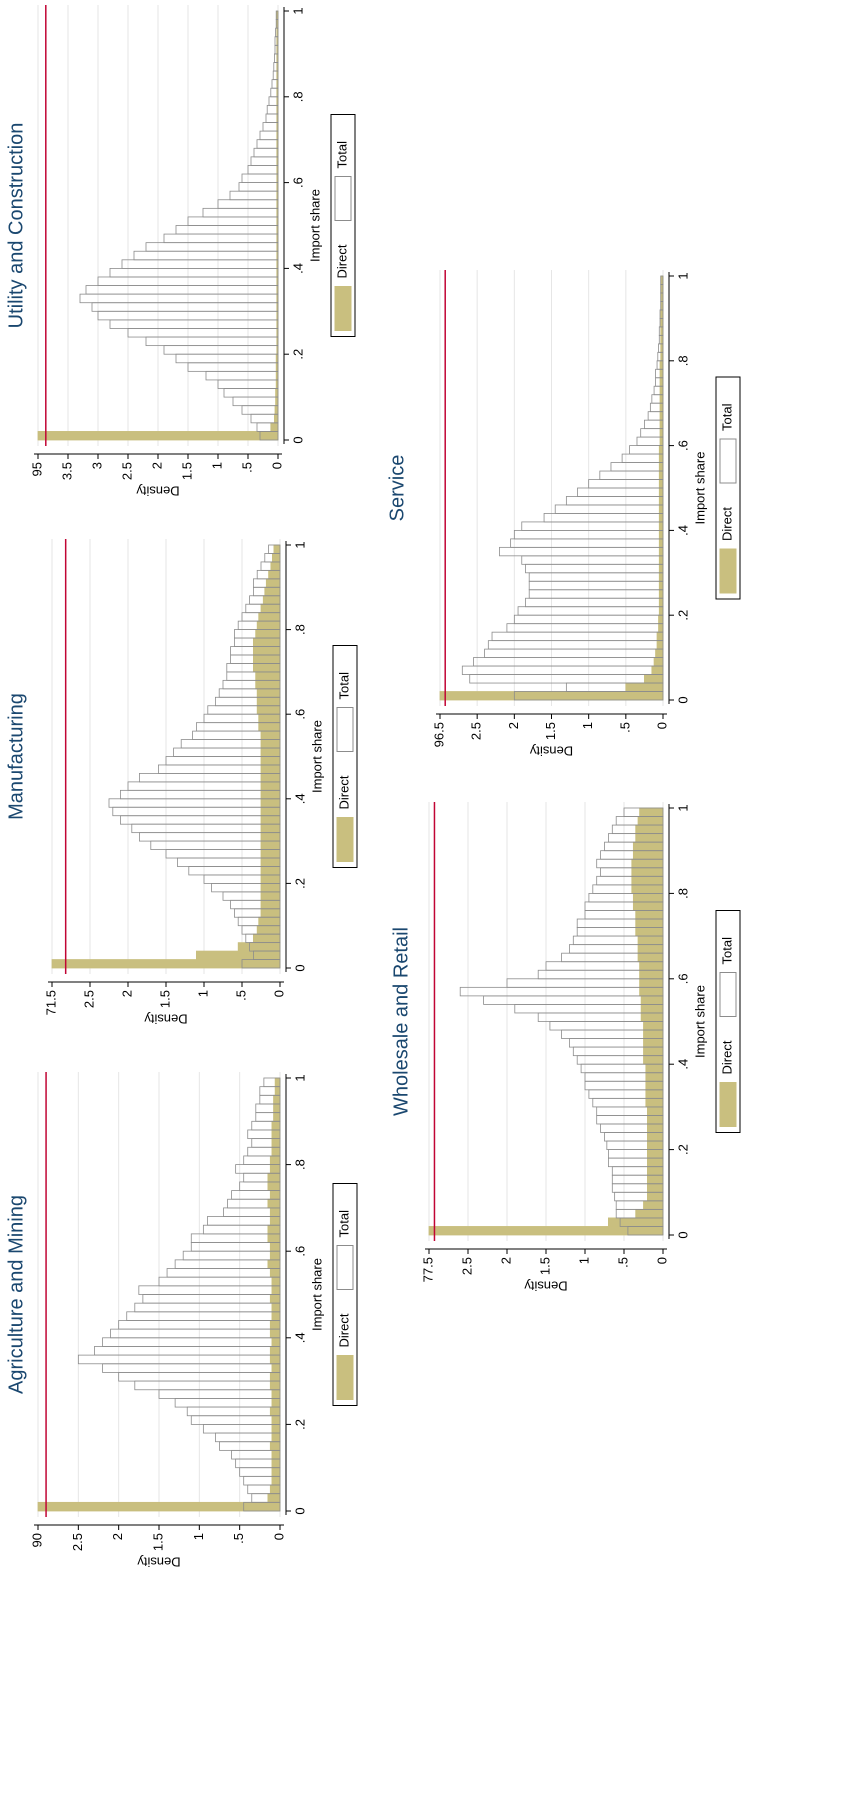  What do you see at coordinates (622, 1262) in the screenshot?
I see `y-tick-label: .5` at bounding box center [622, 1262].